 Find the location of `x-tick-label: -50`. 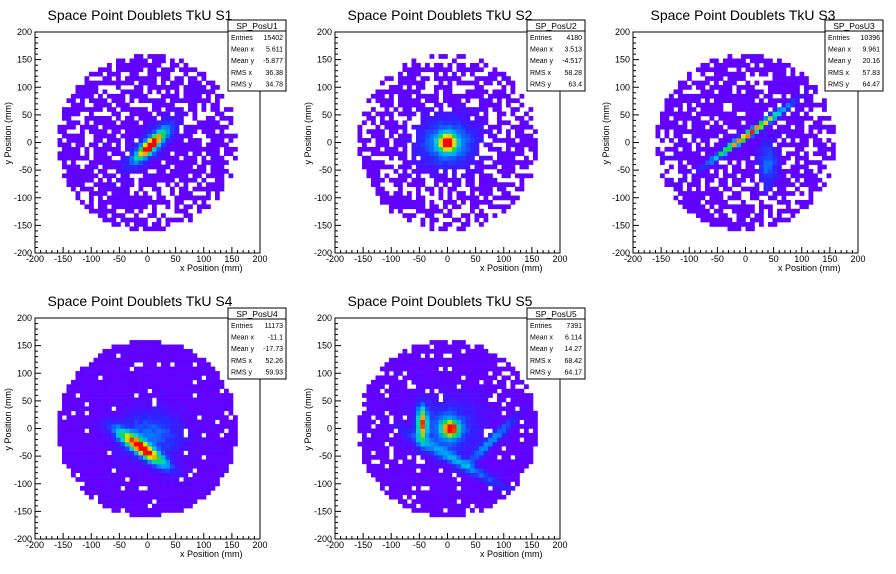

x-tick-label: -50 is located at coordinates (419, 259).